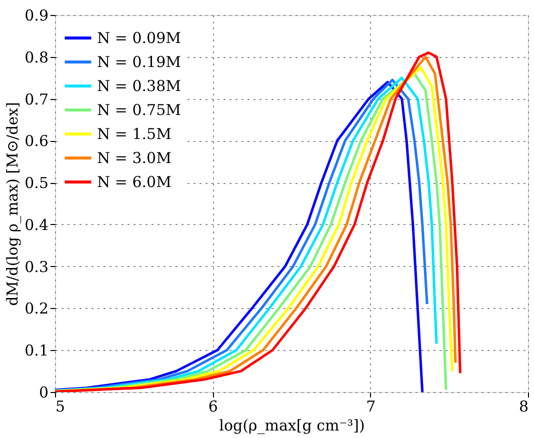 This screenshot has width=534, height=438. I want to click on y-tick-label: 0.8, so click(36, 57).